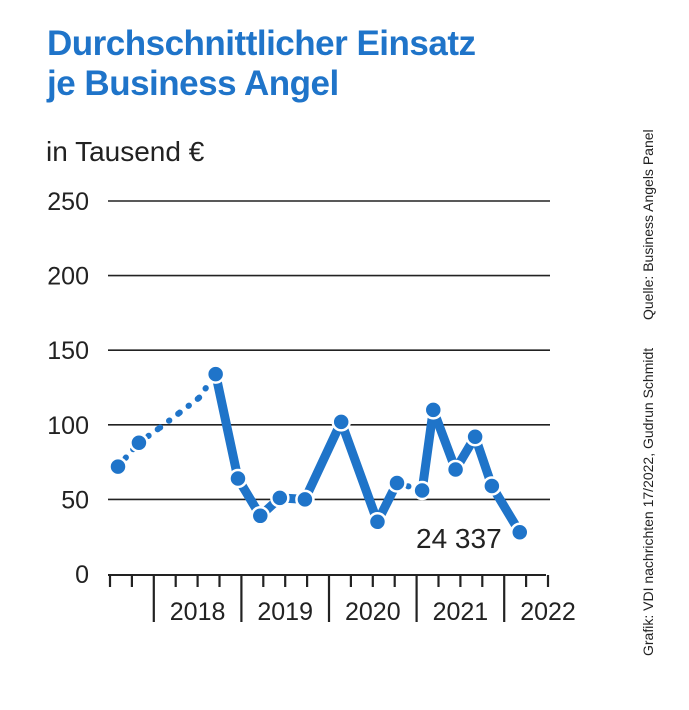 The height and width of the screenshot is (710, 689). What do you see at coordinates (461, 612) in the screenshot?
I see `x-tick-label-2021: 2021` at bounding box center [461, 612].